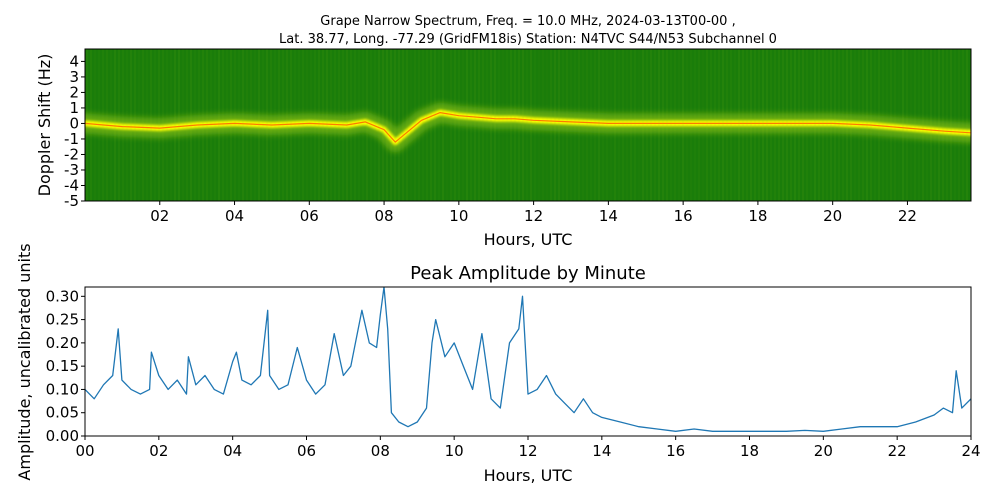 Image resolution: width=1000 pixels, height=500 pixels. I want to click on amplitude-y-tick-label: 0.20, so click(62, 343).